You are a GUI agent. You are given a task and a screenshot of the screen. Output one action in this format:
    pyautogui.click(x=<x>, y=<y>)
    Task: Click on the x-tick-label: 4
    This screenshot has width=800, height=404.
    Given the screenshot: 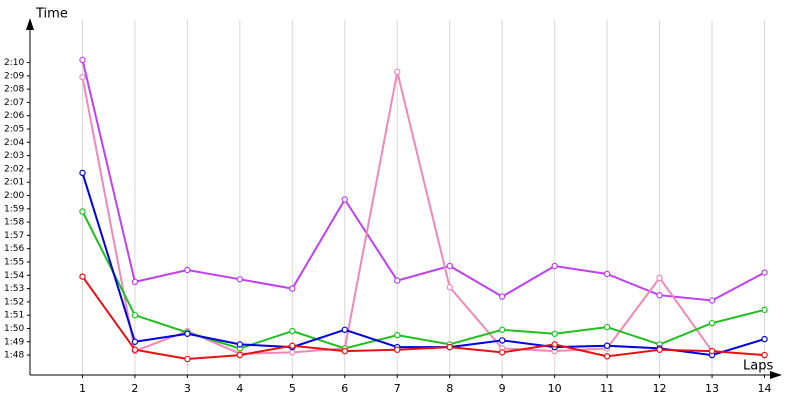 What is the action you would take?
    pyautogui.click(x=239, y=388)
    